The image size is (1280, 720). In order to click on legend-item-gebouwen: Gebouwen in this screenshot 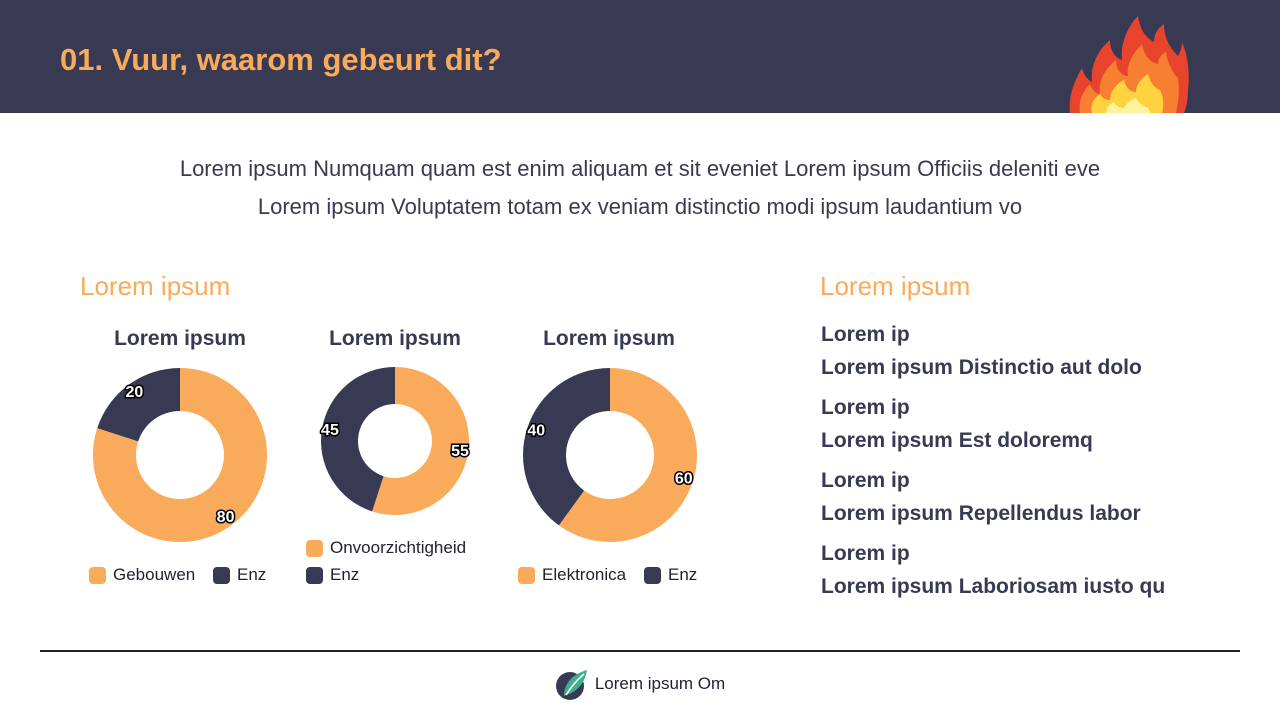, I will do `click(142, 575)`.